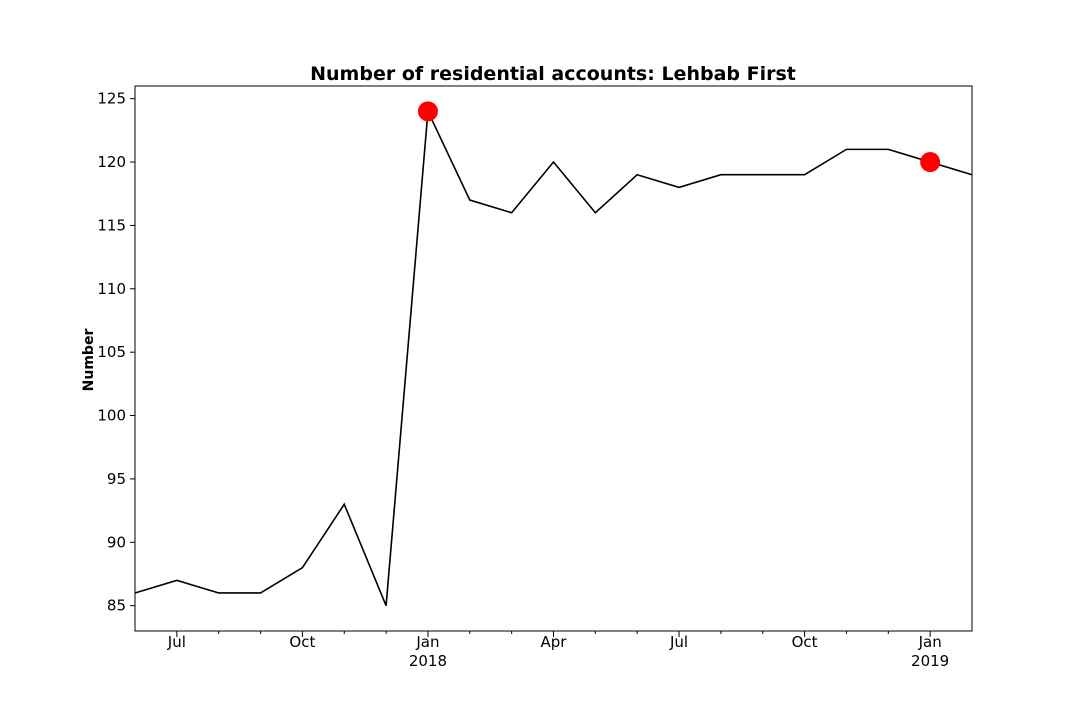  I want to click on y-tick-label: 120, so click(111, 162).